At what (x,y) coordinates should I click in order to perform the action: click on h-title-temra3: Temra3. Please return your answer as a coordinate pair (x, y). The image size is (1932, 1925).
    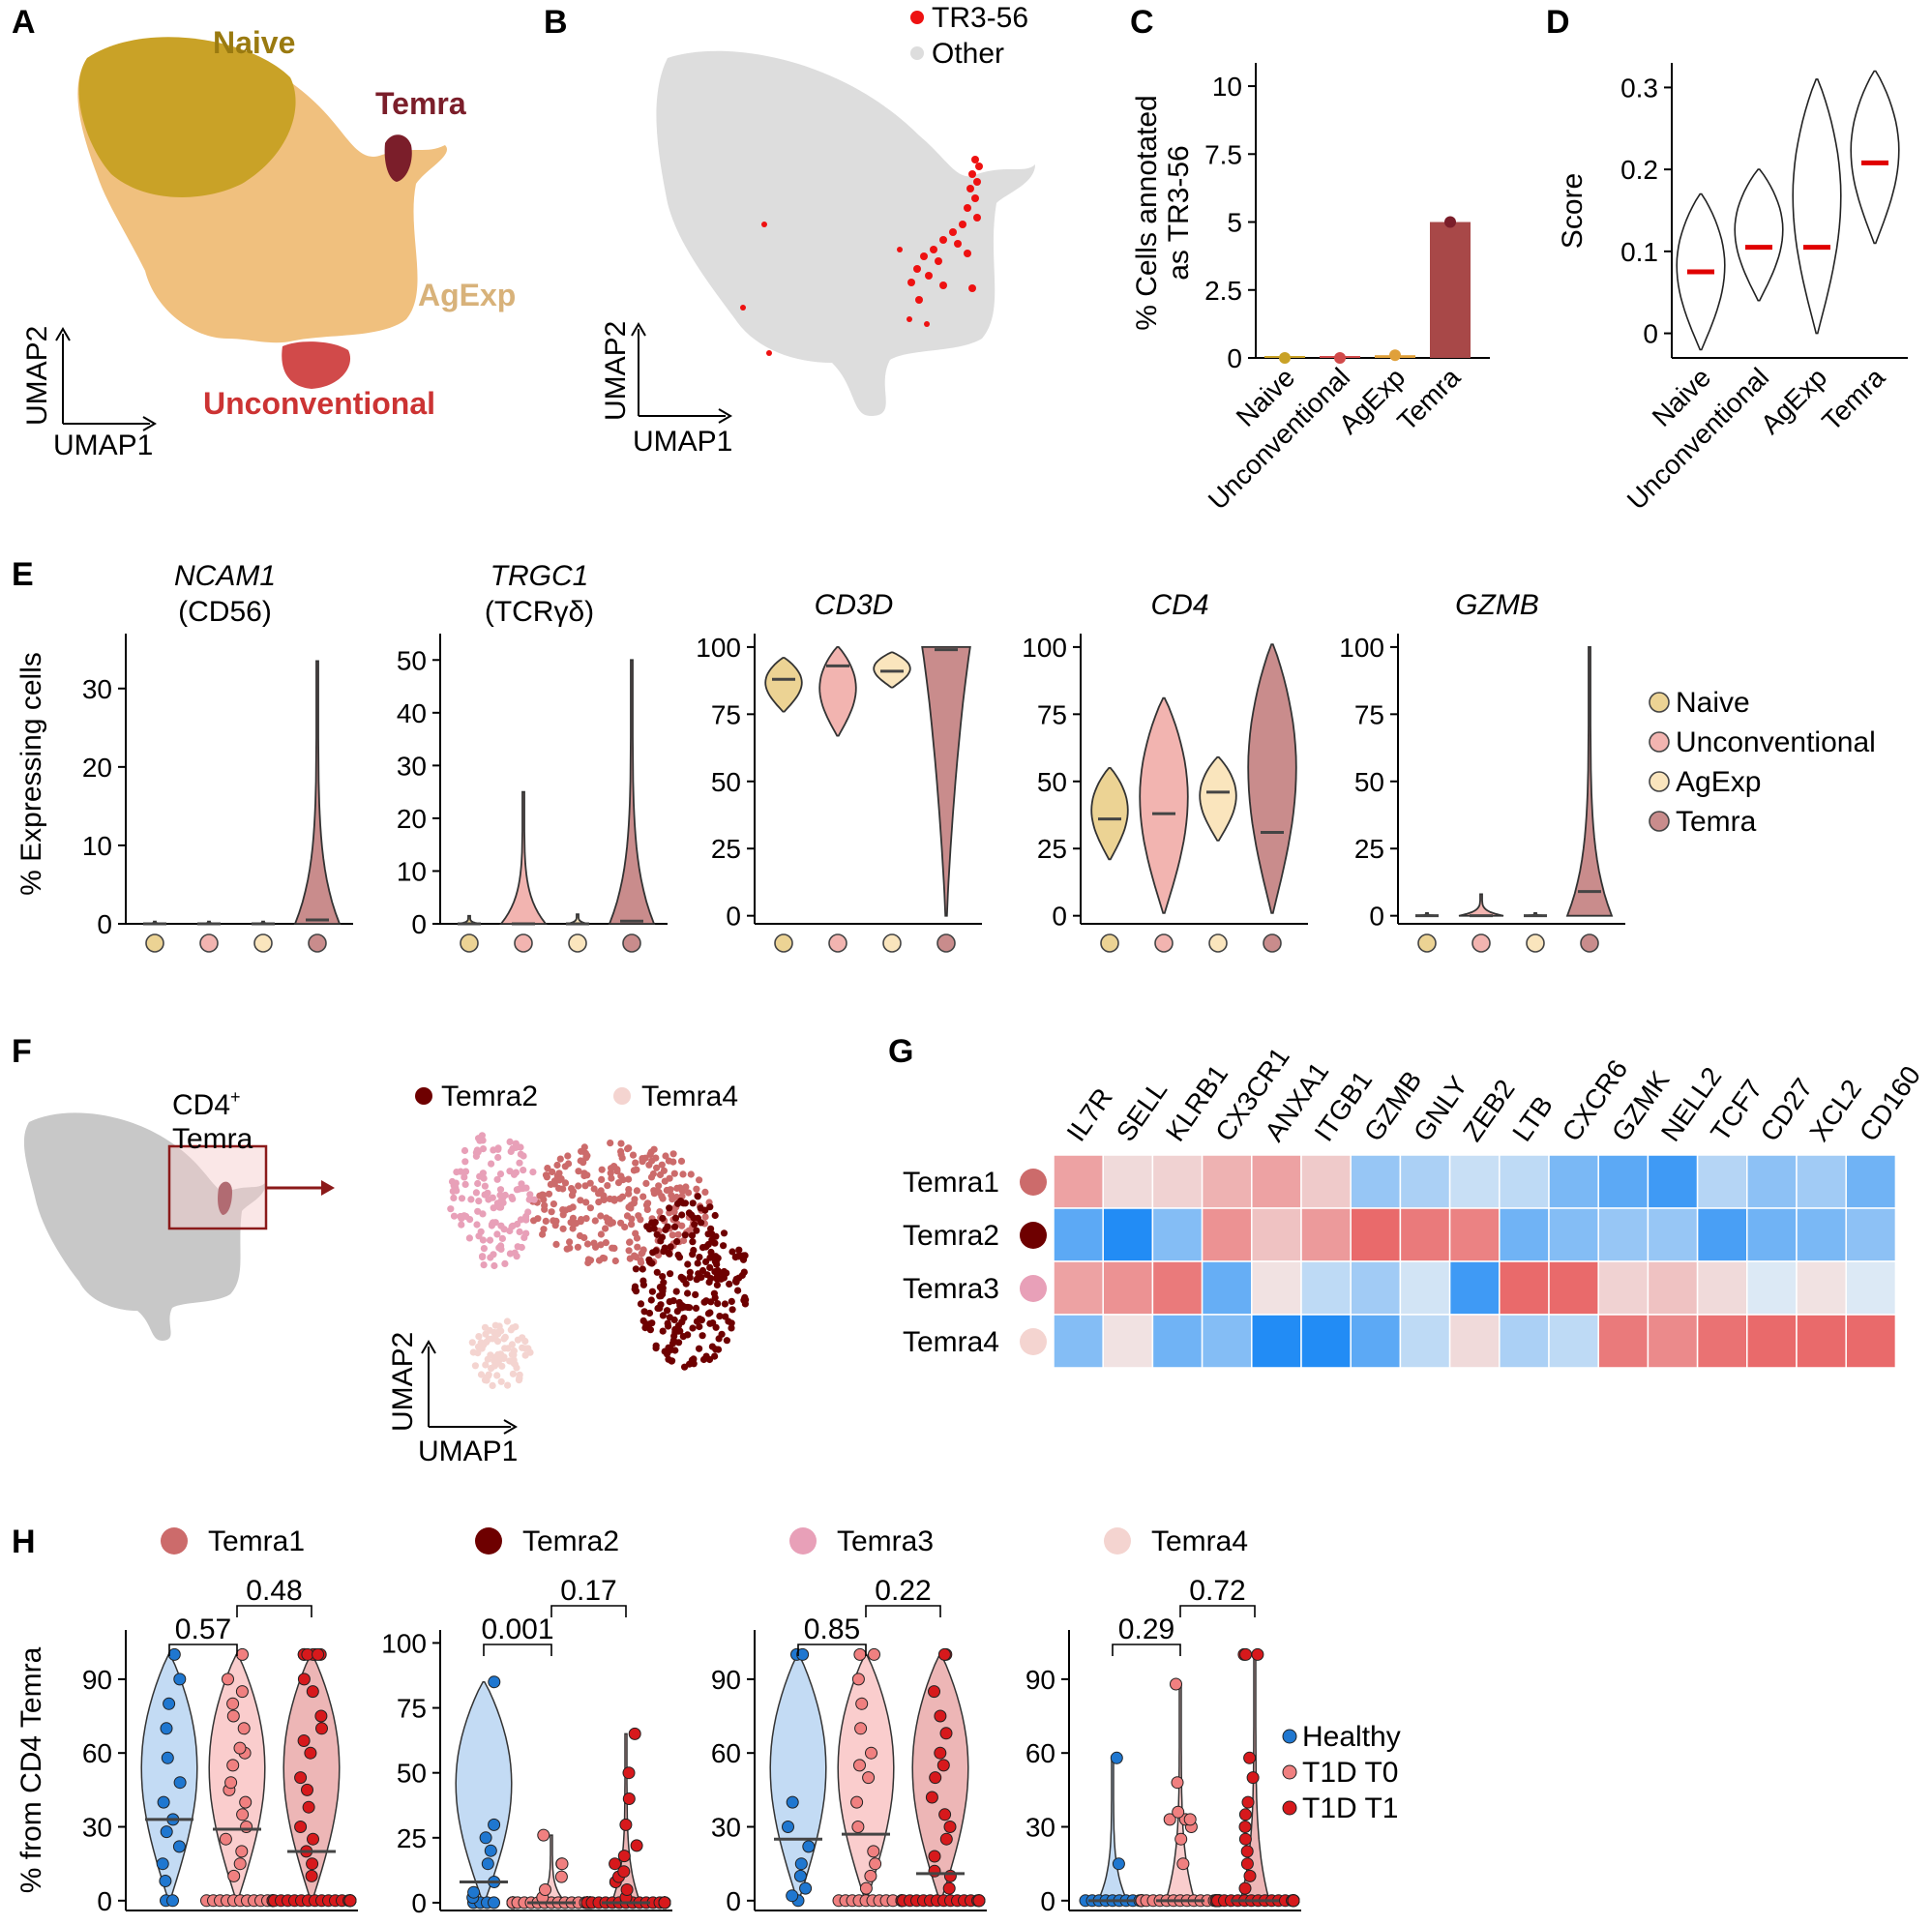
    Looking at the image, I should click on (885, 1541).